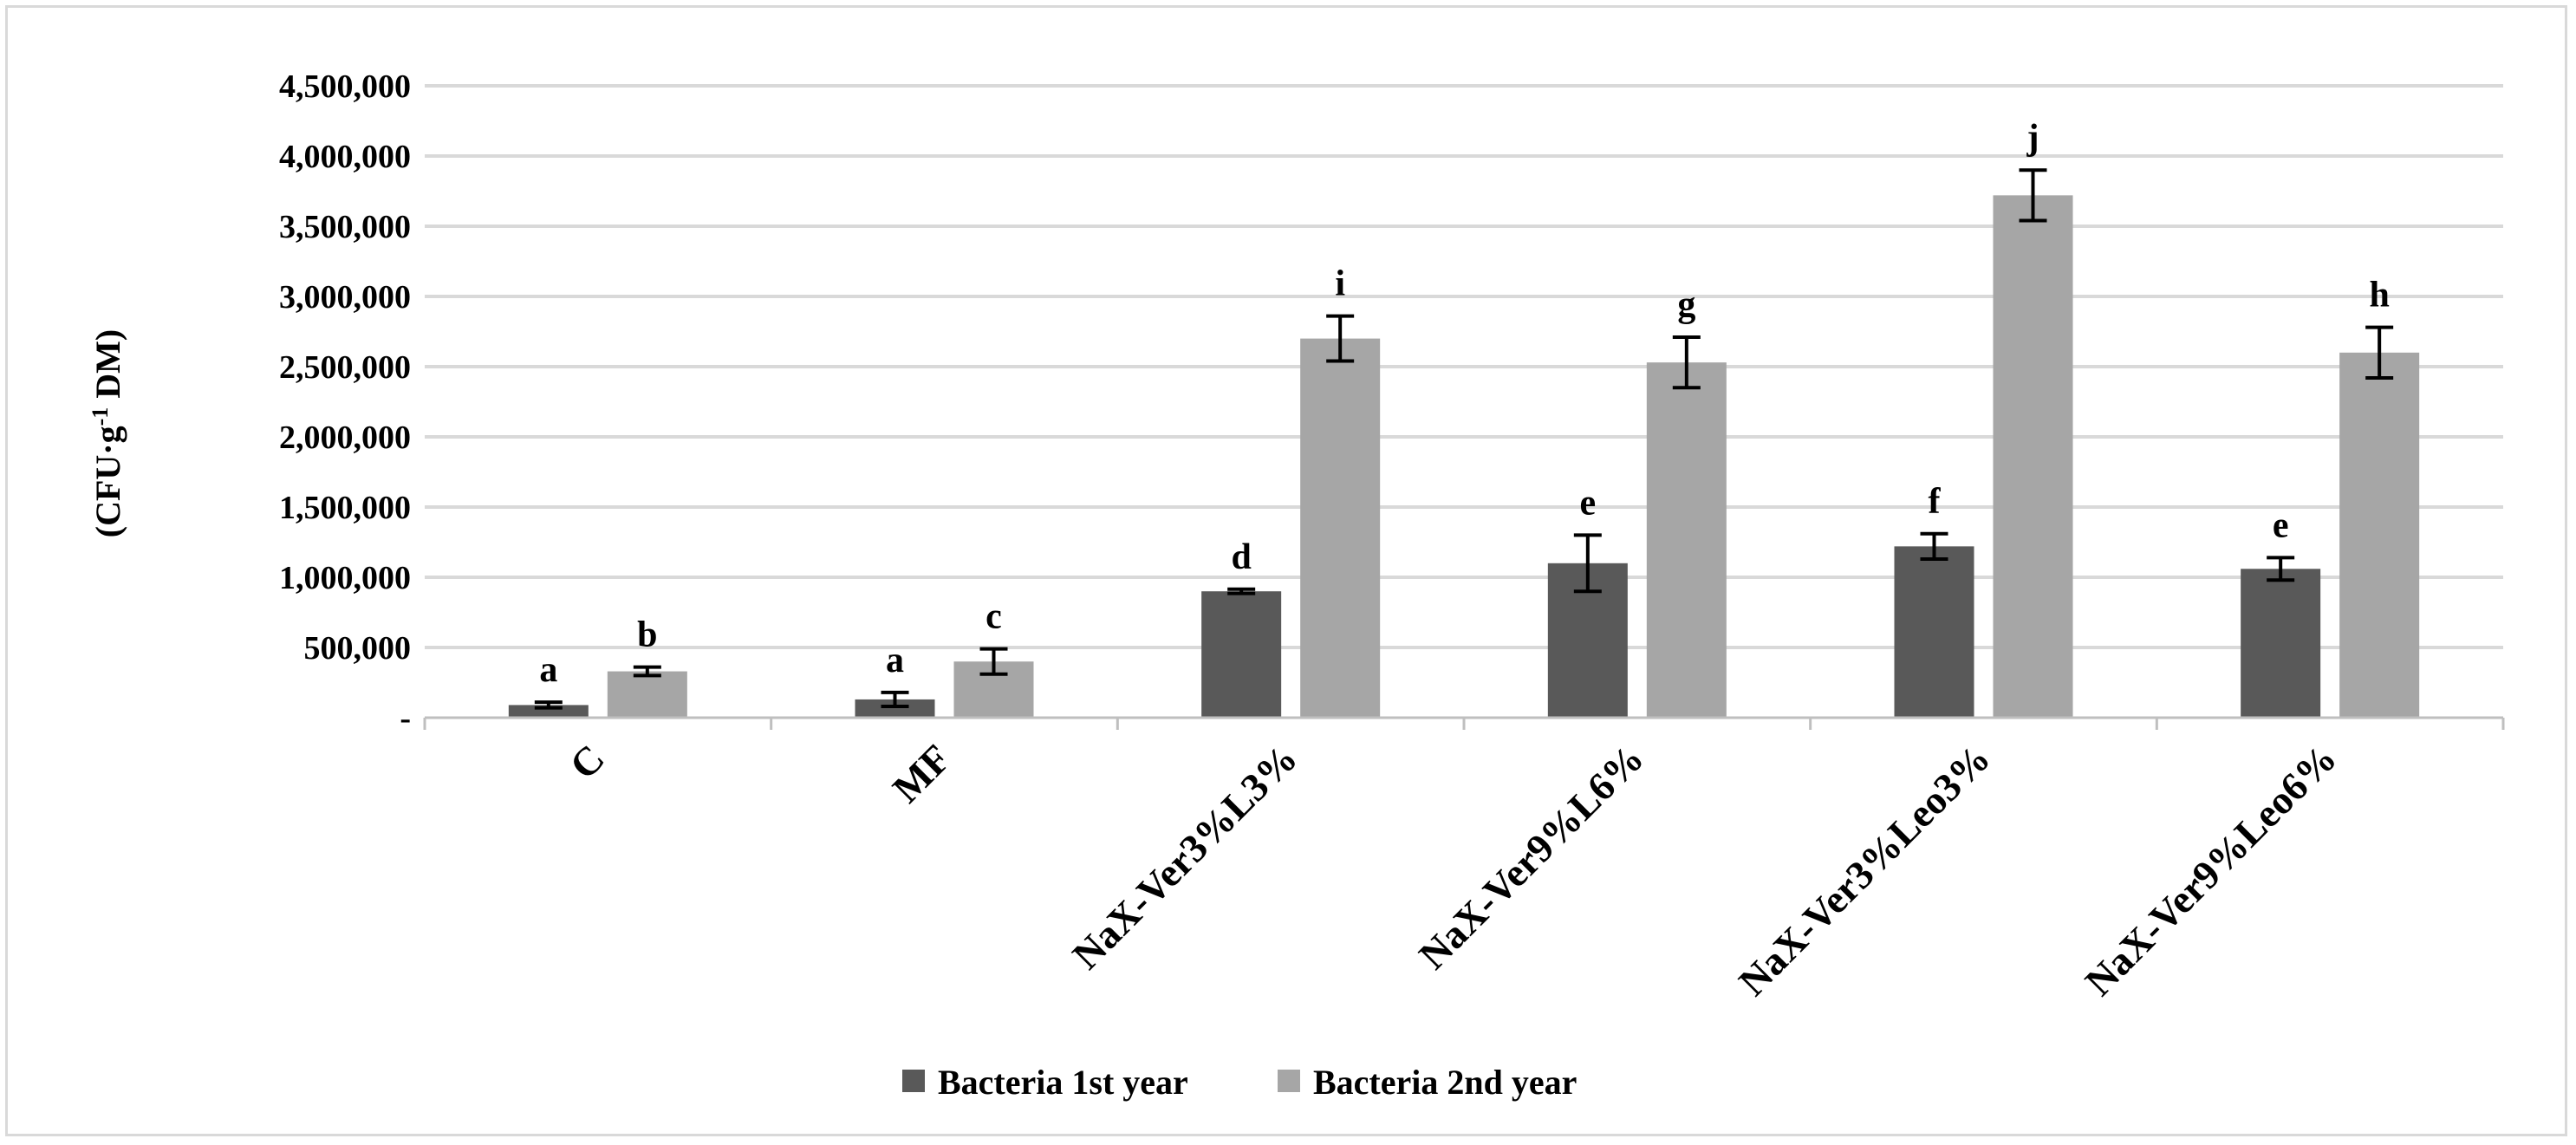 The width and height of the screenshot is (2576, 1145). I want to click on y-tick-label: 2,000,000, so click(345, 438).